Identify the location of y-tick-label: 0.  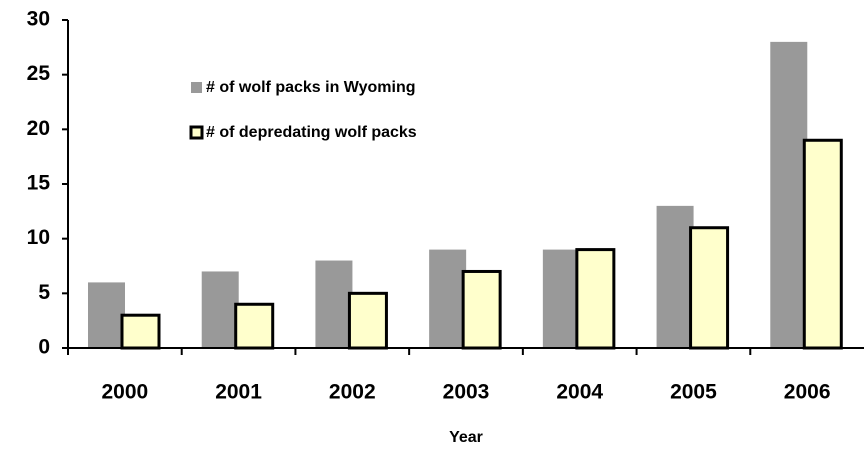
(44, 347).